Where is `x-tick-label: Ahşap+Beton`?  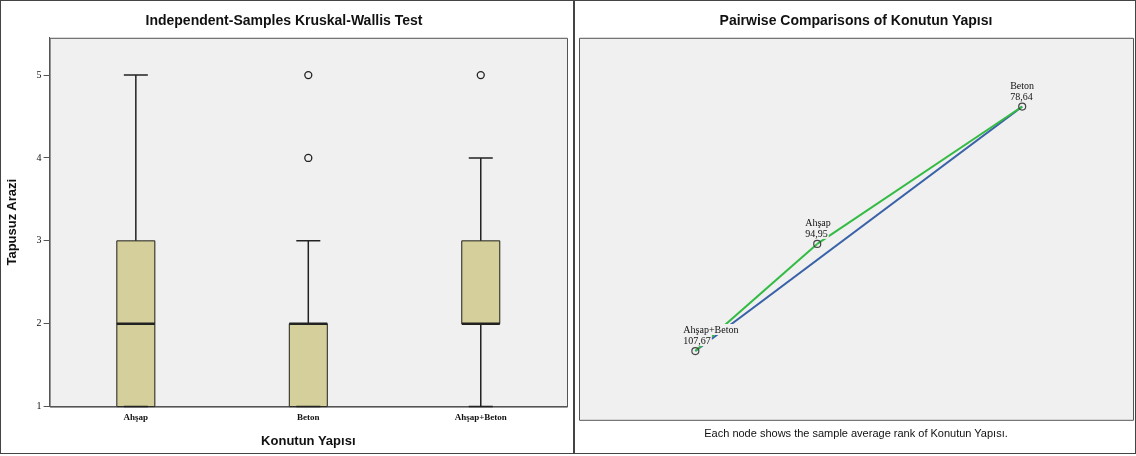
x-tick-label: Ahşap+Beton is located at coordinates (480, 417).